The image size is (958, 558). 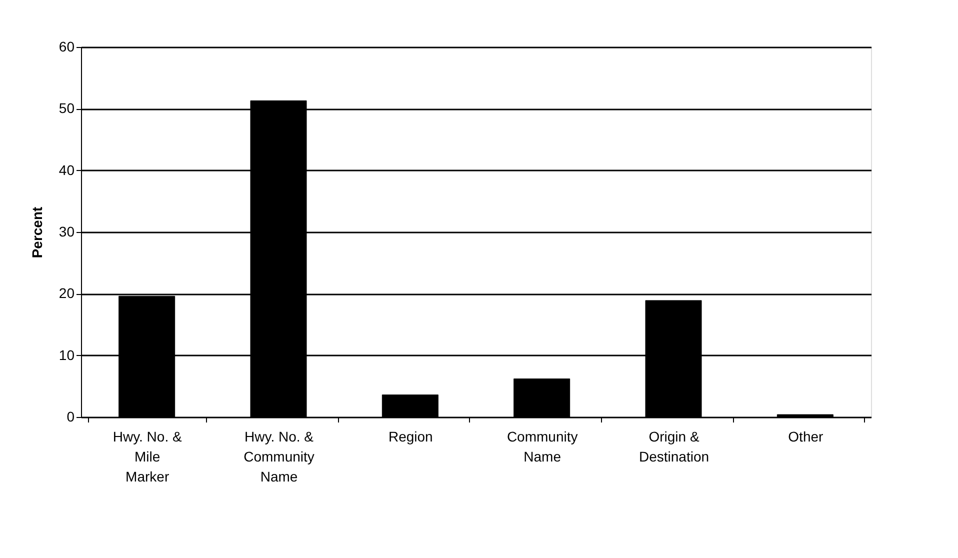 What do you see at coordinates (410, 436) in the screenshot?
I see `x-tick-label: Region` at bounding box center [410, 436].